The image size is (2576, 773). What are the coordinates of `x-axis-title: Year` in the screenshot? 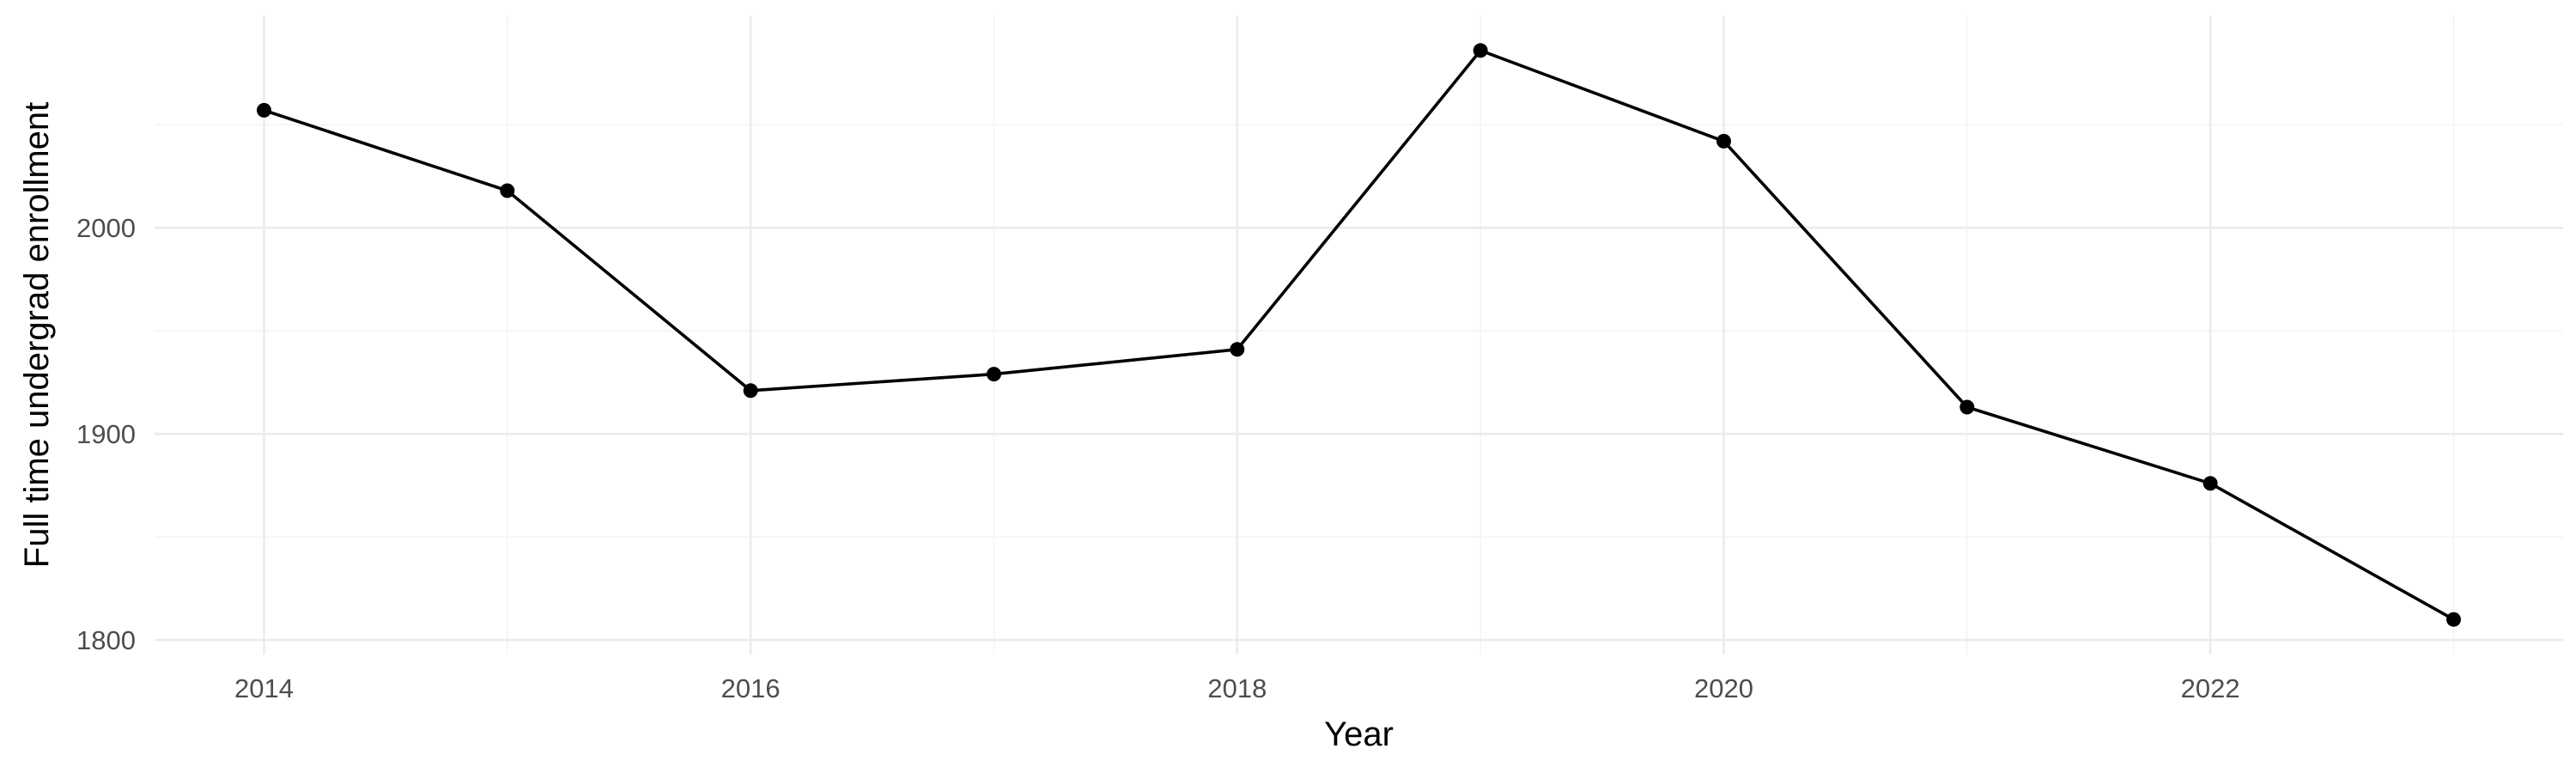 It's located at (1359, 734).